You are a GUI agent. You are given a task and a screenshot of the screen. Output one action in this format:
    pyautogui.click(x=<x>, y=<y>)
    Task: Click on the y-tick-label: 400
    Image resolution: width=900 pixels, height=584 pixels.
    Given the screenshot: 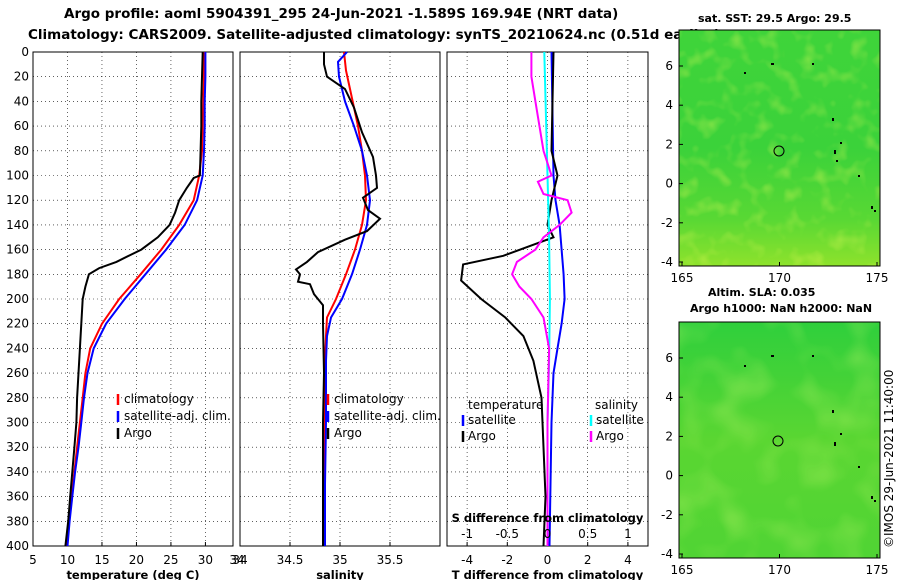 What is the action you would take?
    pyautogui.click(x=17, y=546)
    